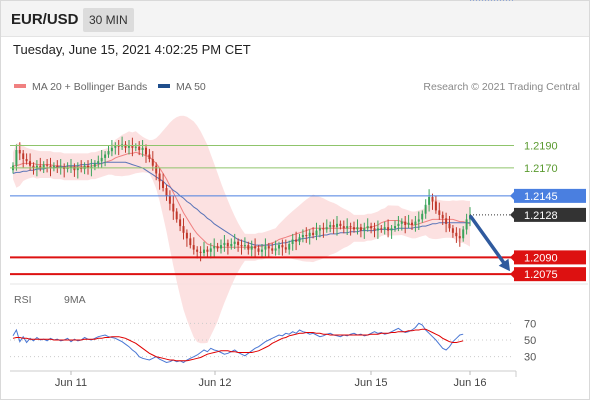 This screenshot has width=590, height=400. What do you see at coordinates (295, 19) in the screenshot?
I see `chart-header: EUR/USD 30 MIN` at bounding box center [295, 19].